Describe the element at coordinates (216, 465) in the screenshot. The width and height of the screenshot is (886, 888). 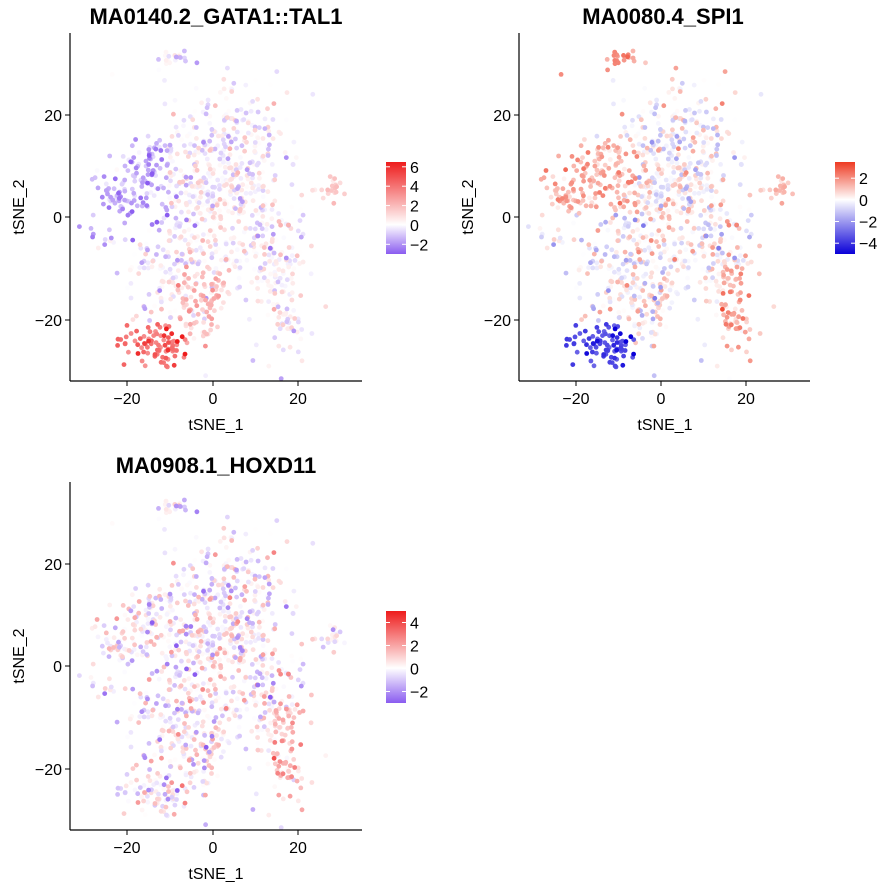
I see `panel-title: MA0908.1_HOXD11` at that location.